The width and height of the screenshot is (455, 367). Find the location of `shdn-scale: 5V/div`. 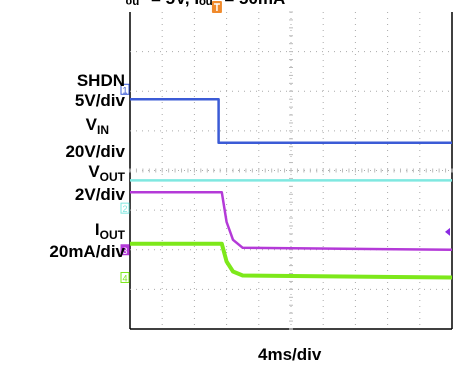

shdn-scale: 5V/div is located at coordinates (100, 100).